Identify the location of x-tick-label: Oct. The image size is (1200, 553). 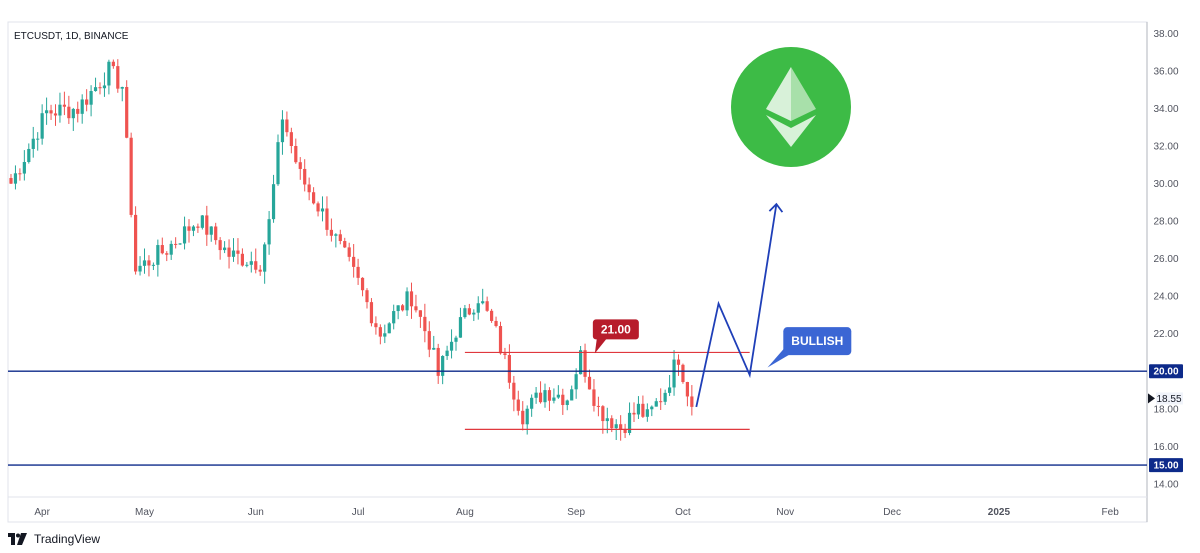
(683, 512).